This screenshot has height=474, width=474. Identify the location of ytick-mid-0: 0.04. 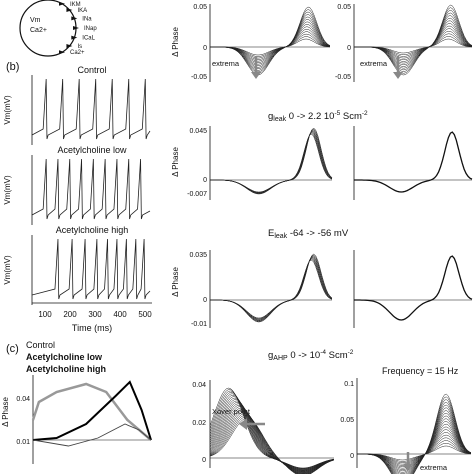
(199, 385).